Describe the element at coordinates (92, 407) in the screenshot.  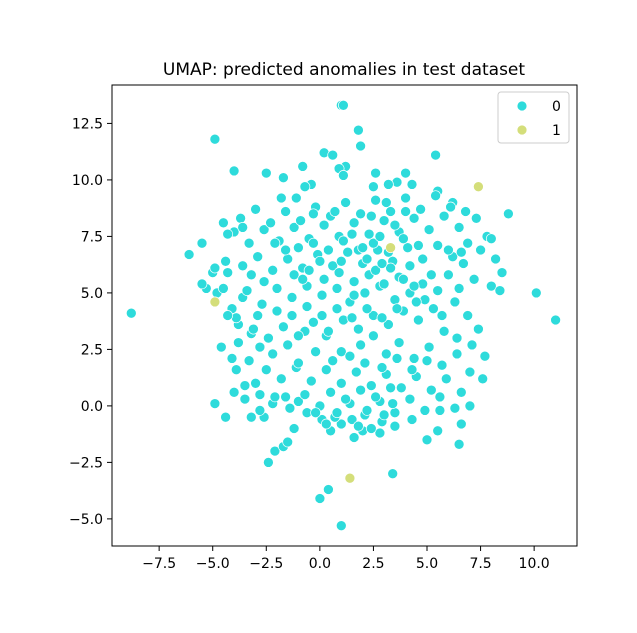
I see `y-tick-label: 0.0` at that location.